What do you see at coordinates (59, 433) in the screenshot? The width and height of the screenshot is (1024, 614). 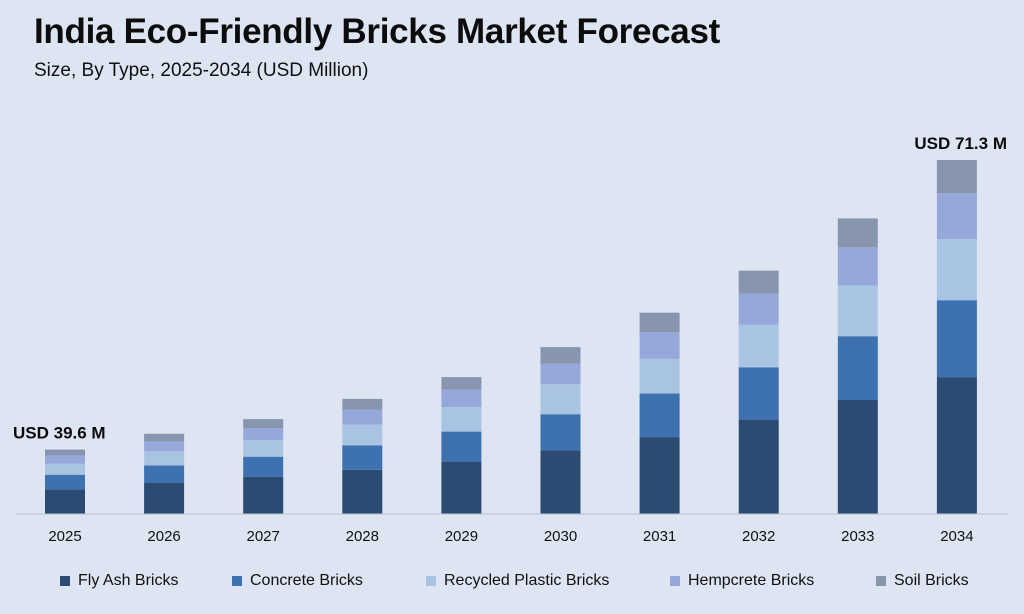 I see `annotation-total-2025: USD 39.6 M` at bounding box center [59, 433].